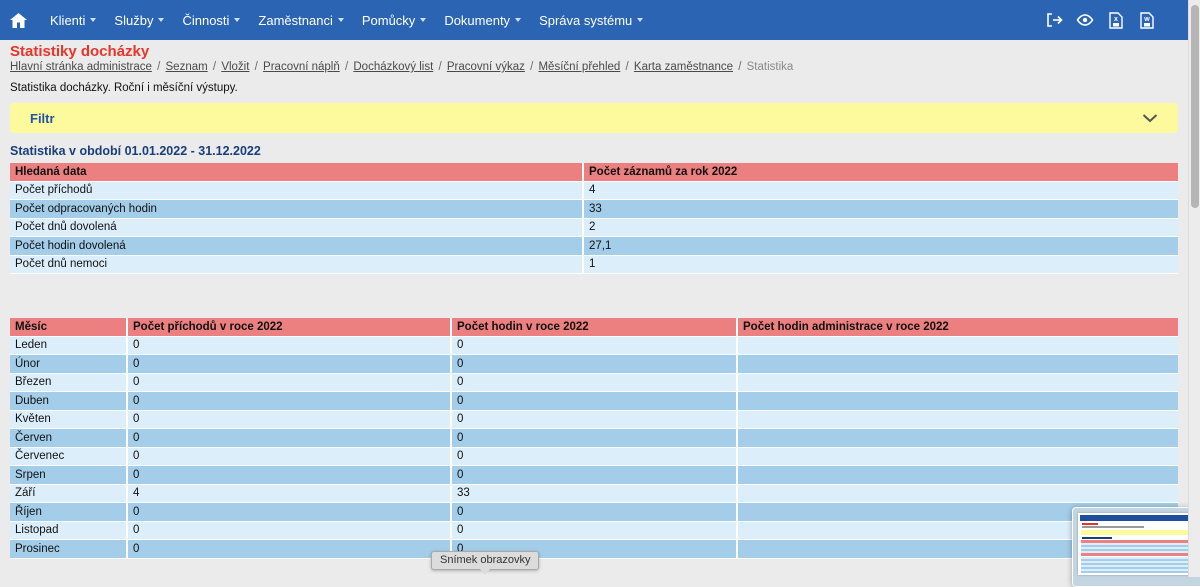 This screenshot has width=1200, height=587. Describe the element at coordinates (394, 20) in the screenshot. I see `nav-item: Pomůcky` at that location.